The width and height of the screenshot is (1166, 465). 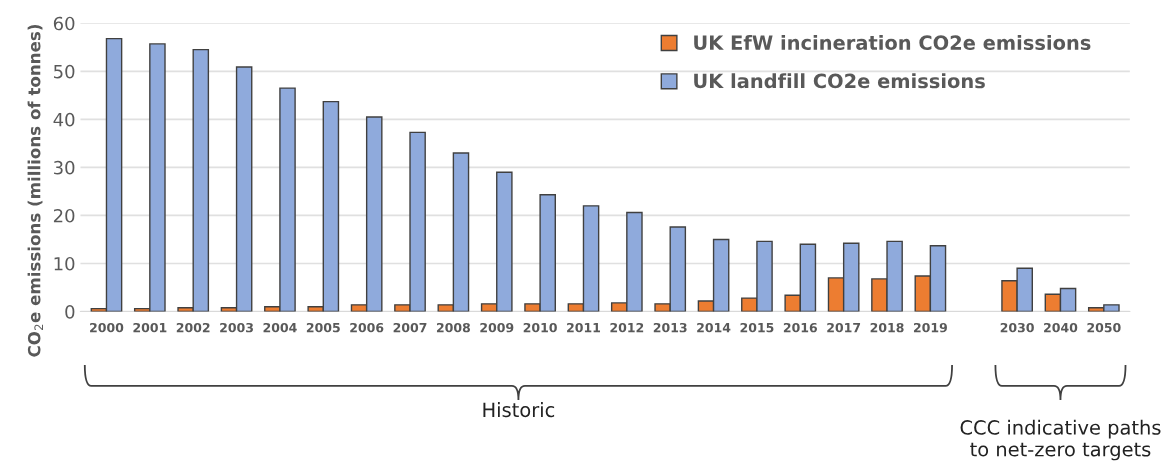 What do you see at coordinates (714, 327) in the screenshot?
I see `x-tick-label: 2014` at bounding box center [714, 327].